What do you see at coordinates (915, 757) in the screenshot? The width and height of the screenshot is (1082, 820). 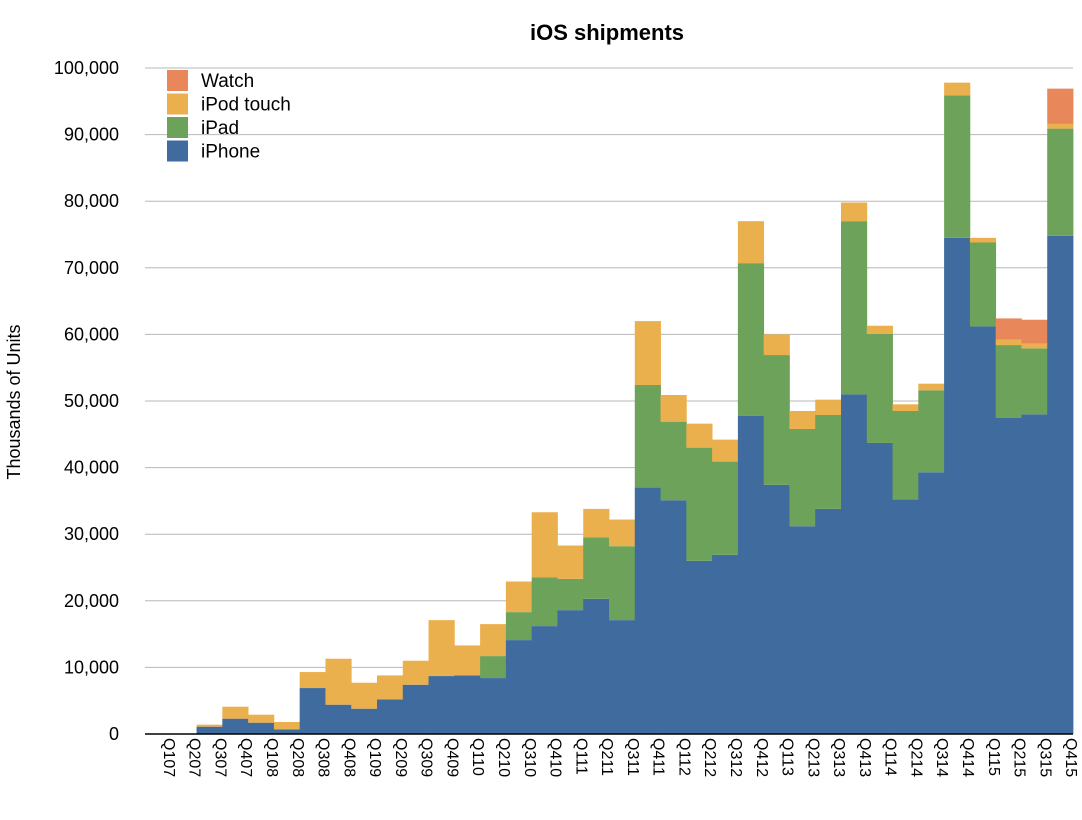 I see `x-tick-label: Q214` at bounding box center [915, 757].